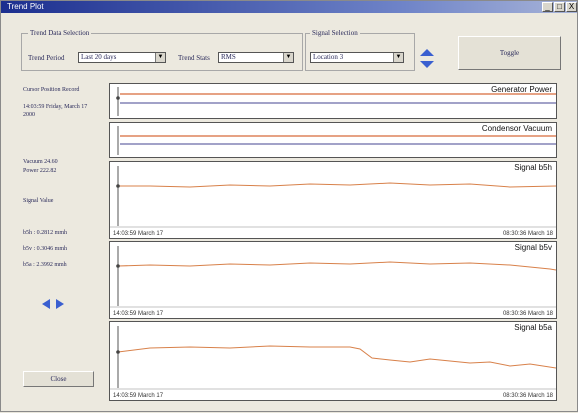 This screenshot has width=578, height=413. What do you see at coordinates (427, 52) in the screenshot?
I see `arrow-up-icon` at bounding box center [427, 52].